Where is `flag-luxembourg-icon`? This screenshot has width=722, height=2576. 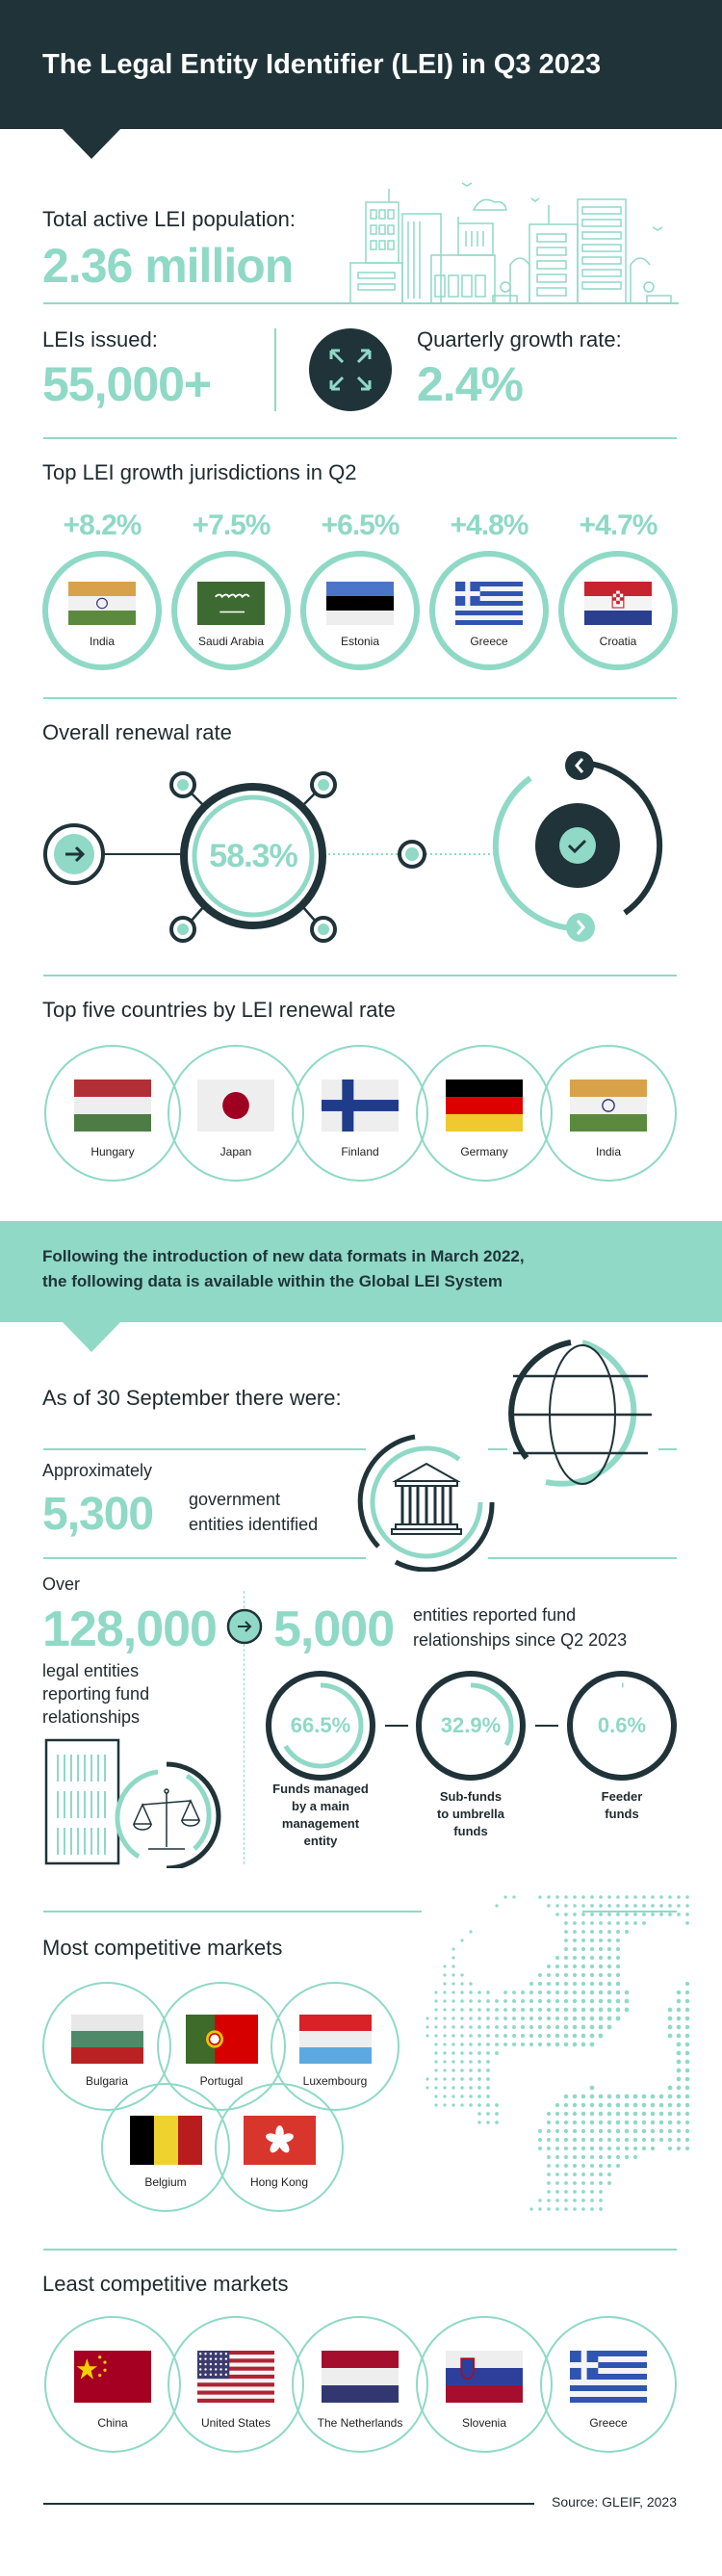 flag-luxembourg-icon is located at coordinates (335, 2039).